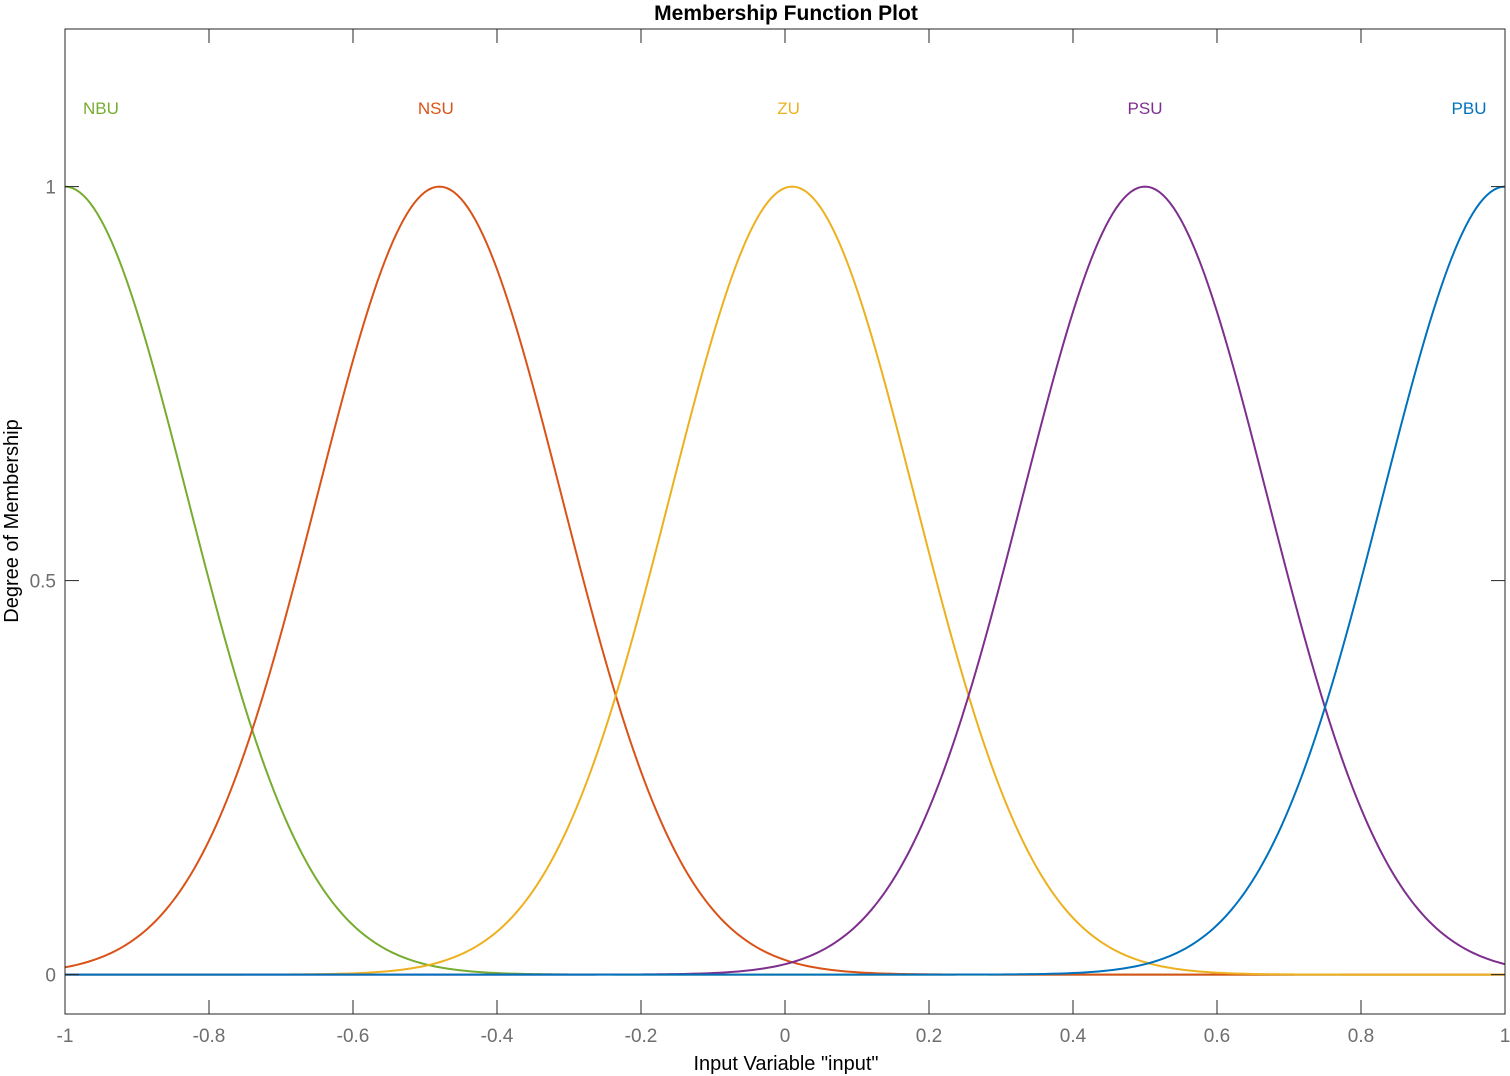 Image resolution: width=1510 pixels, height=1076 pixels. What do you see at coordinates (1073, 1036) in the screenshot?
I see `x-tick-label: 0.4` at bounding box center [1073, 1036].